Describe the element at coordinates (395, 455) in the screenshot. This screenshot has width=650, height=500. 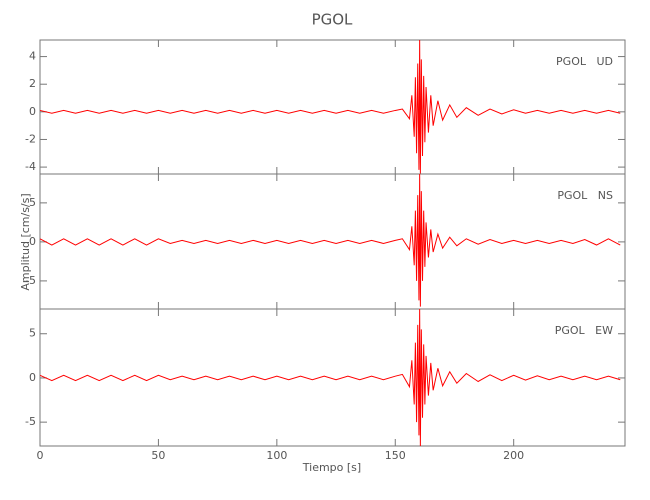
I see `x-tick-label: 150` at that location.